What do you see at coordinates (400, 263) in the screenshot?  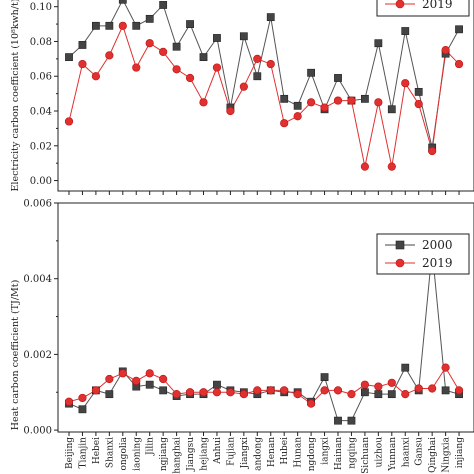 I see `heat-legend-2019-marker` at bounding box center [400, 263].